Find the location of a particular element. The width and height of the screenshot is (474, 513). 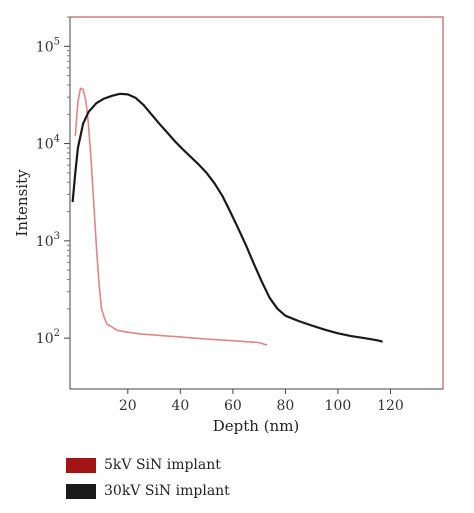

y-tick-label: 10² is located at coordinates (48, 337).